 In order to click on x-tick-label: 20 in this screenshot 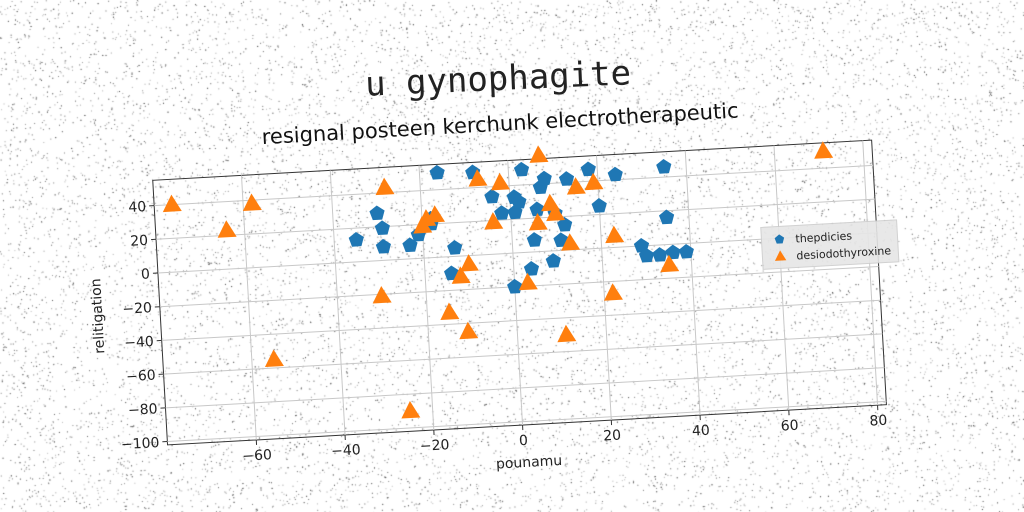, I will do `click(612, 436)`.